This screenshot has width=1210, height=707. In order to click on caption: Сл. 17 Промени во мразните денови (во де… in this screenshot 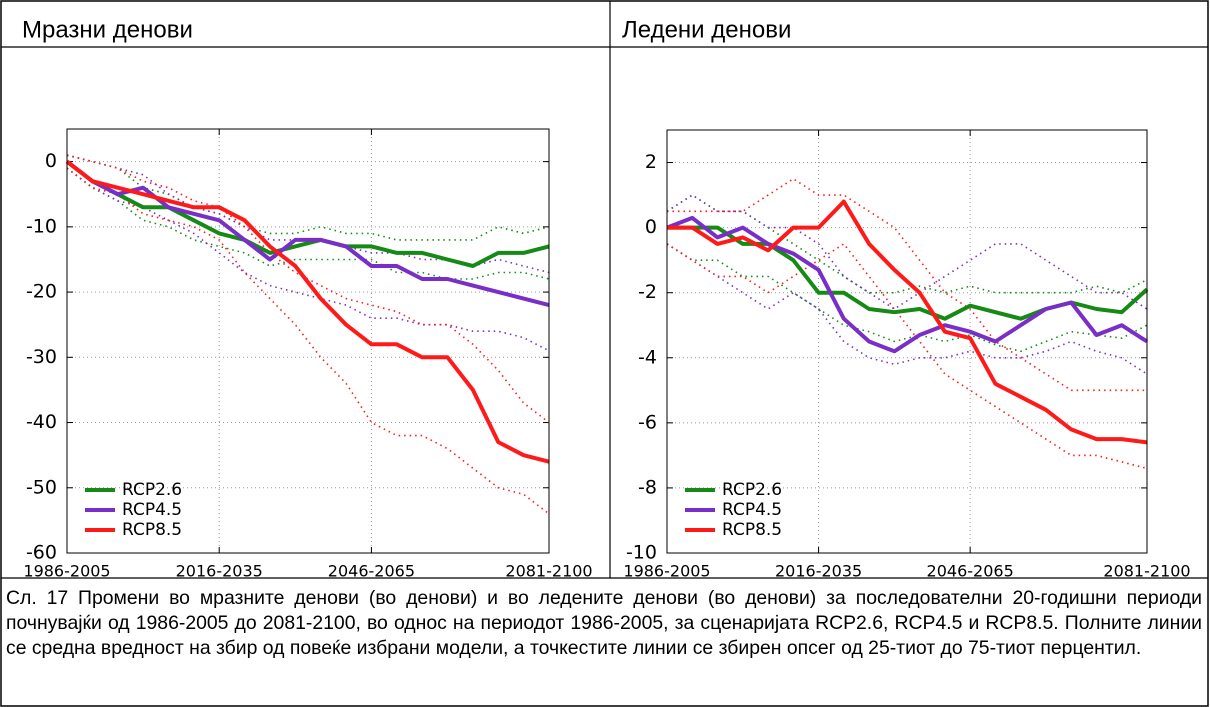, I will do `click(604, 623)`.